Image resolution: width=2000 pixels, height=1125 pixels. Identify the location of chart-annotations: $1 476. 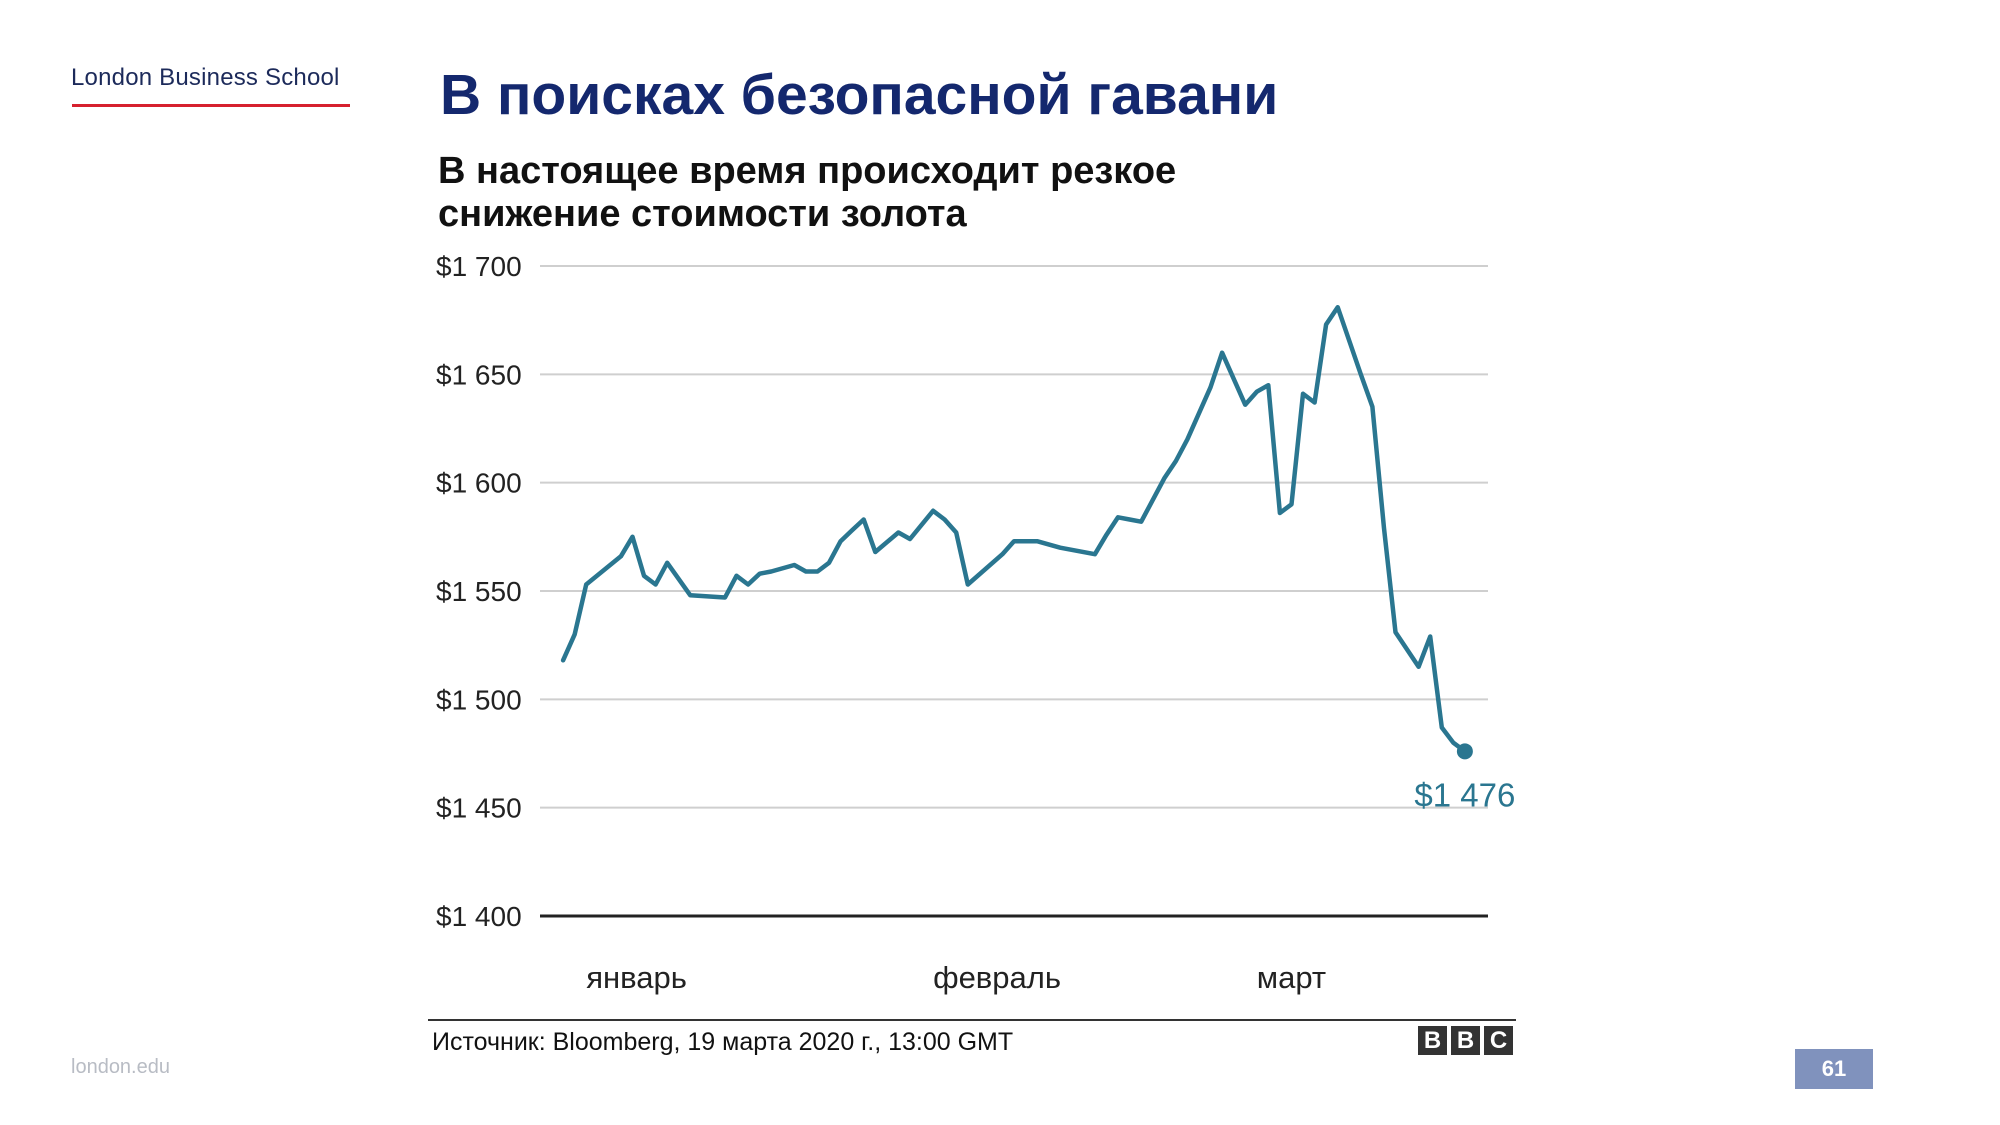
(1464, 794).